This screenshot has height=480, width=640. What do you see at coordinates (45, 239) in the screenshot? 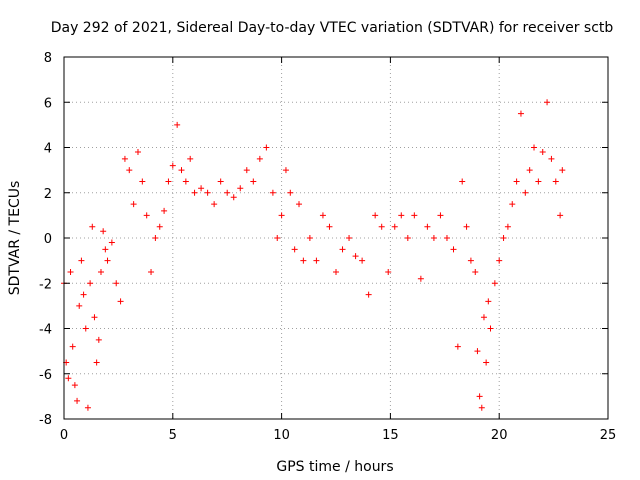
I see `y-tick-labels: -8 -6 -4 -2 0 2 4 6 8` at bounding box center [45, 239].